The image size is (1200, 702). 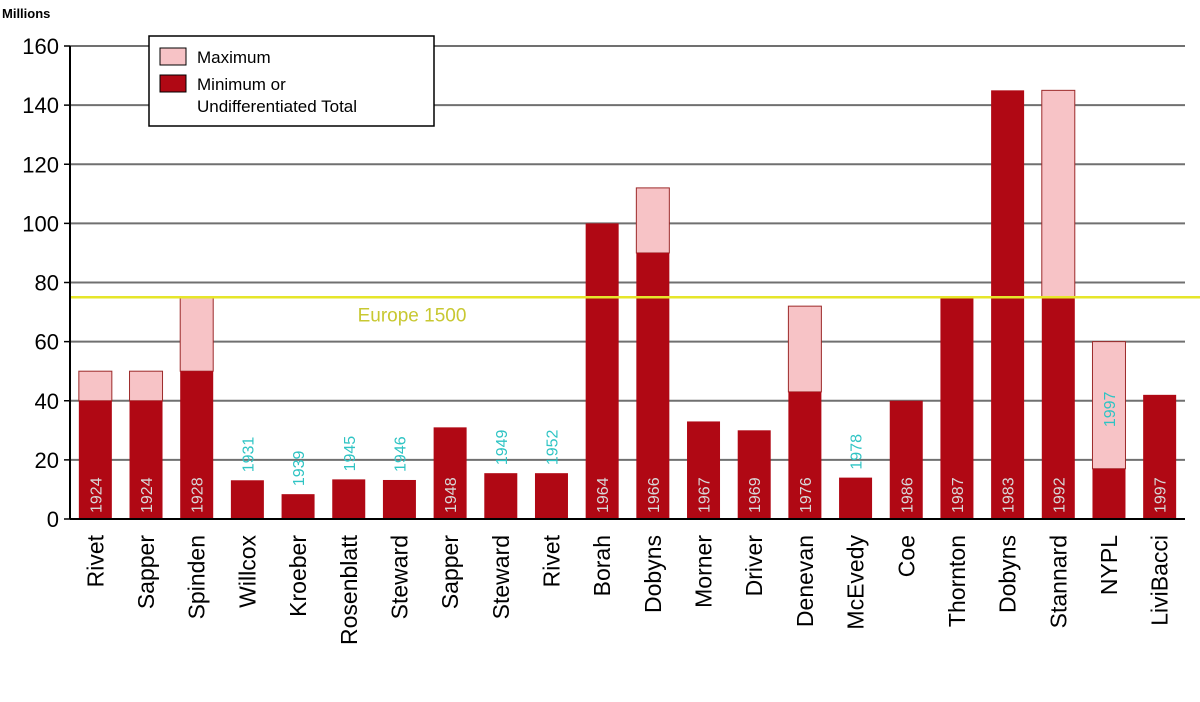 What do you see at coordinates (40, 223) in the screenshot?
I see `y-tick-label: 100` at bounding box center [40, 223].